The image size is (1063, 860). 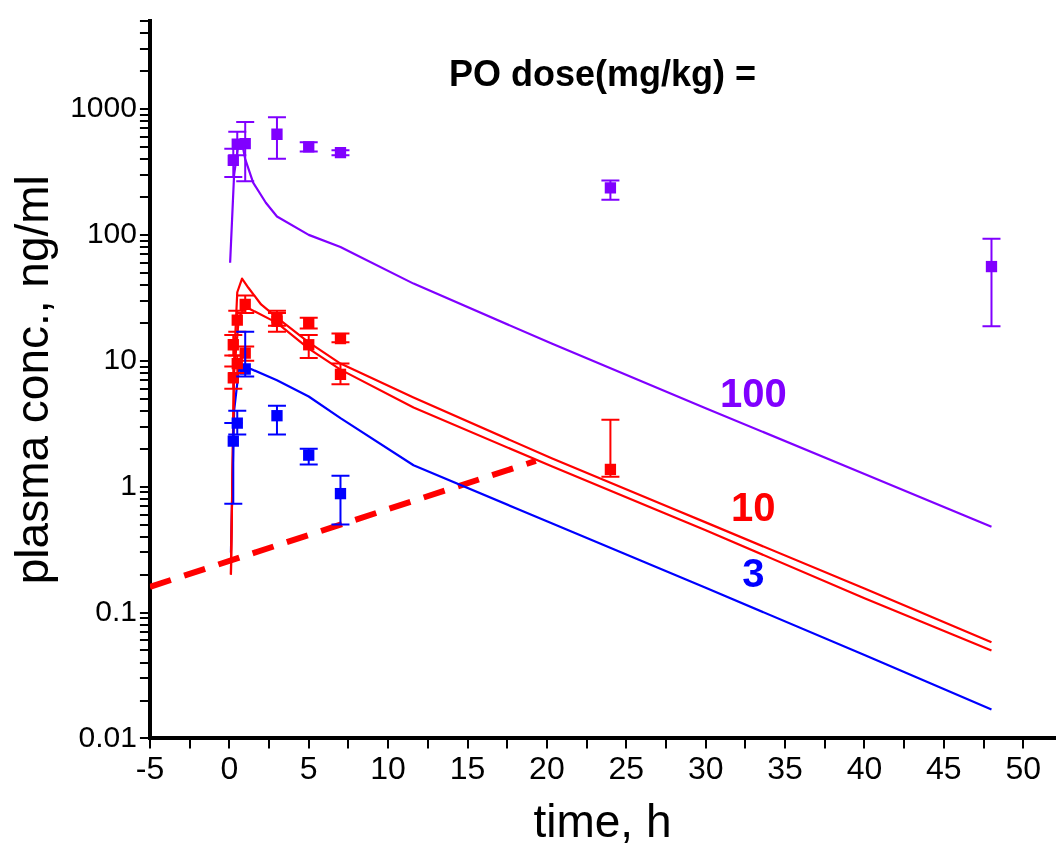 What do you see at coordinates (602, 821) in the screenshot?
I see `x-axis-title: time, h` at bounding box center [602, 821].